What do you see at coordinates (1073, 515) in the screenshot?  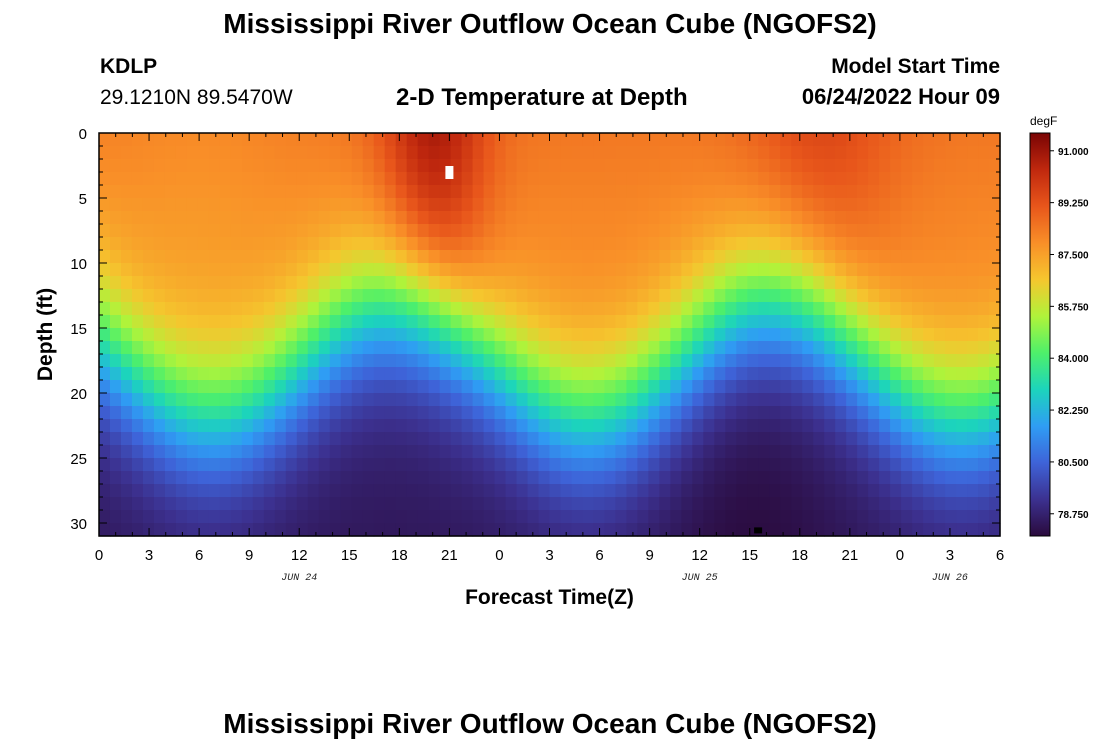 I see `colorbar-tick-label: 78.750` at bounding box center [1073, 515].